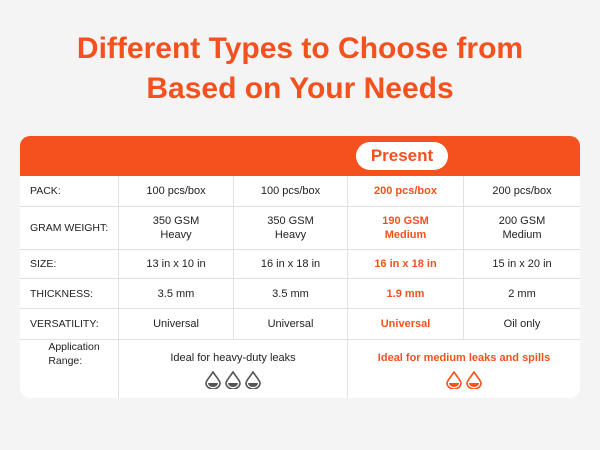  I want to click on row-label: VERSATILITY:, so click(64, 324).